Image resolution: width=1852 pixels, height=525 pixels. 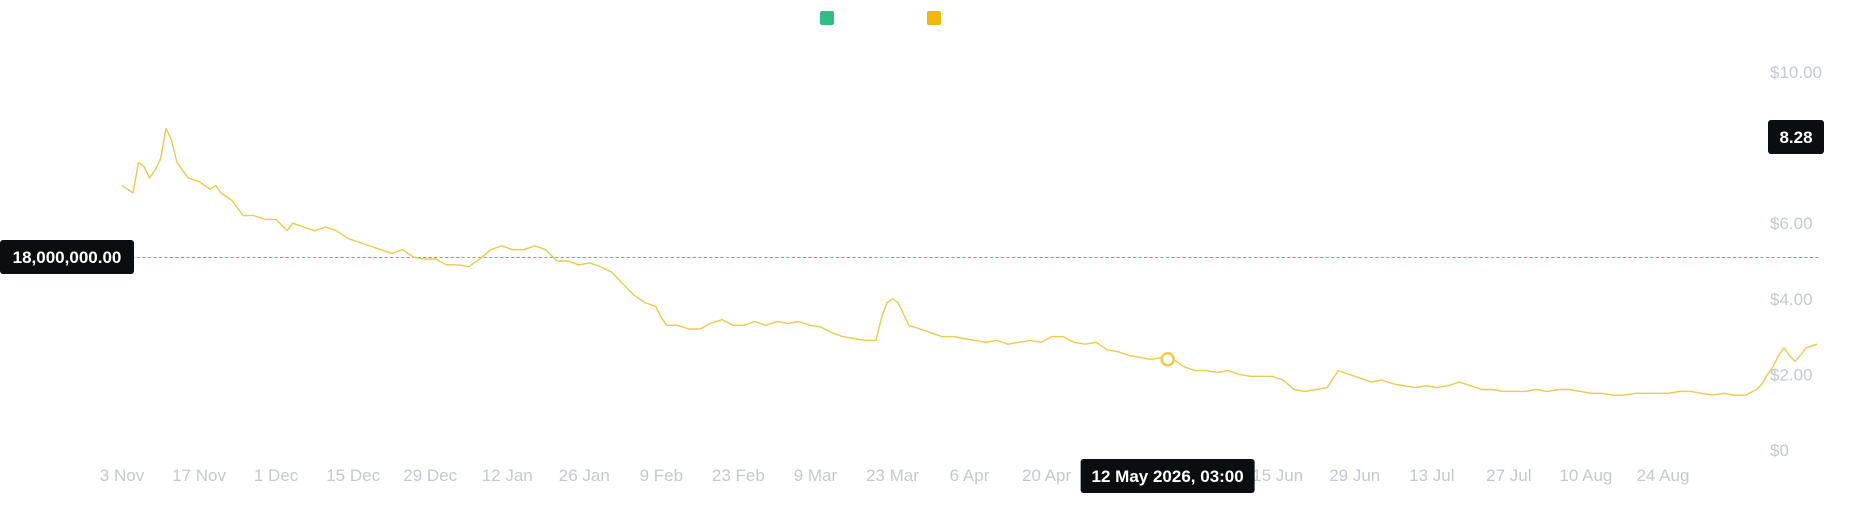 I want to click on bar-series, so click(x=972, y=257).